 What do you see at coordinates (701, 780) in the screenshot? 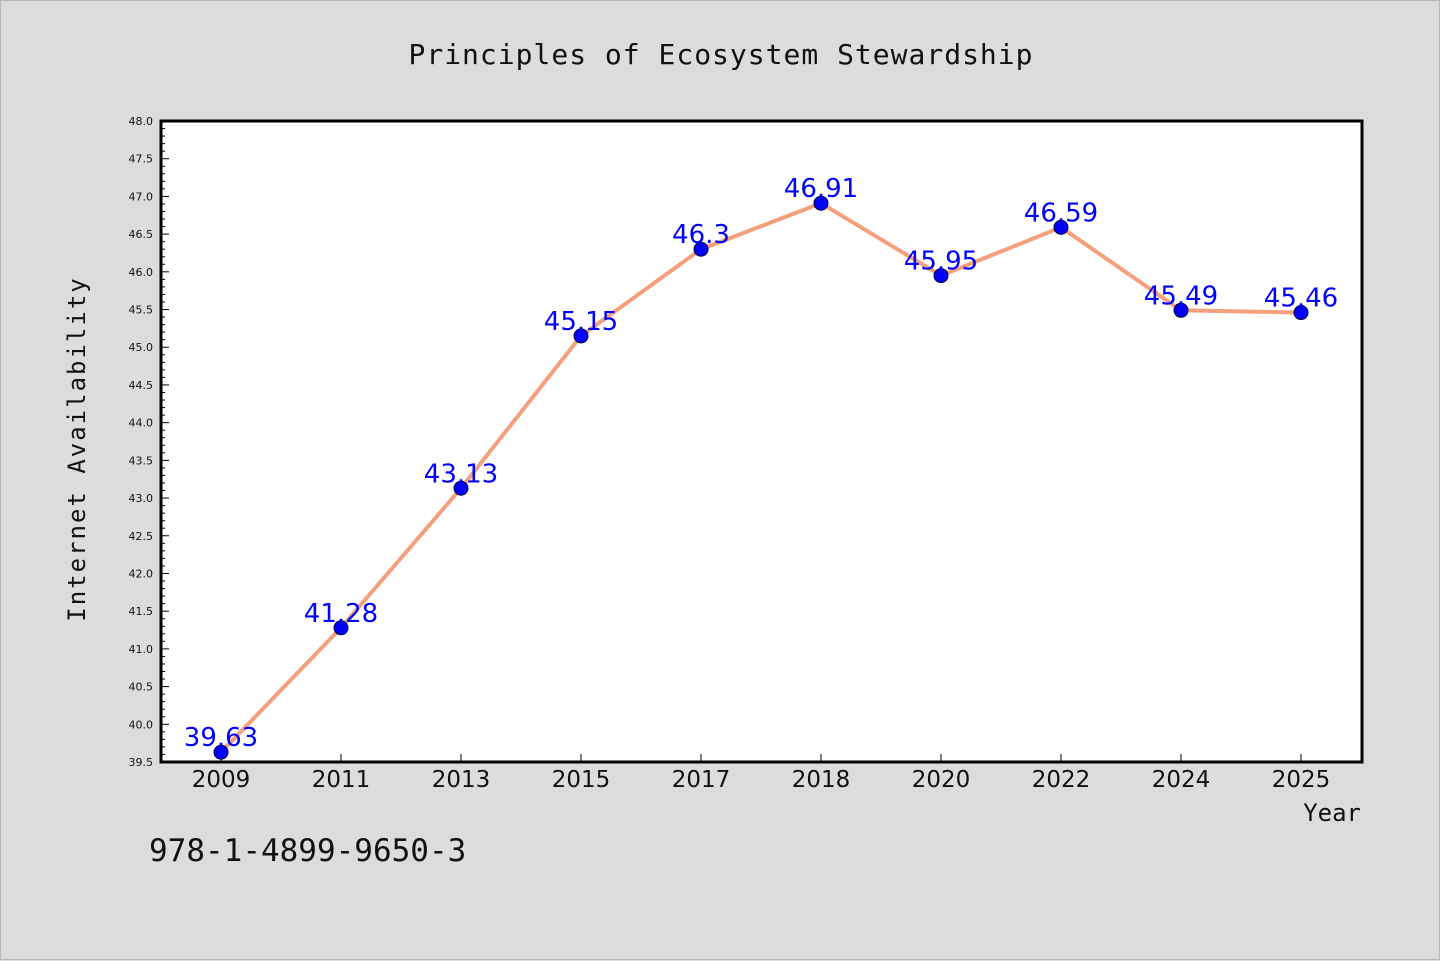
I see `x-tick-label: 2017` at bounding box center [701, 780].